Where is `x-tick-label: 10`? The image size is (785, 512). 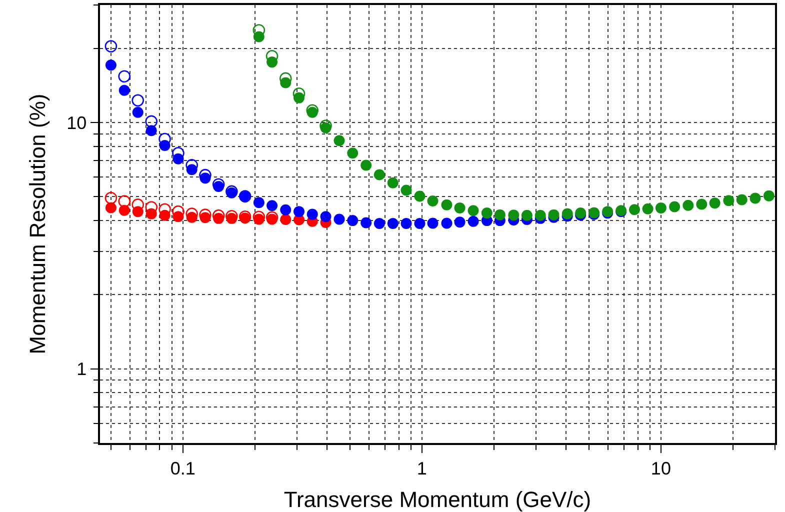 x-tick-label: 10 is located at coordinates (660, 468).